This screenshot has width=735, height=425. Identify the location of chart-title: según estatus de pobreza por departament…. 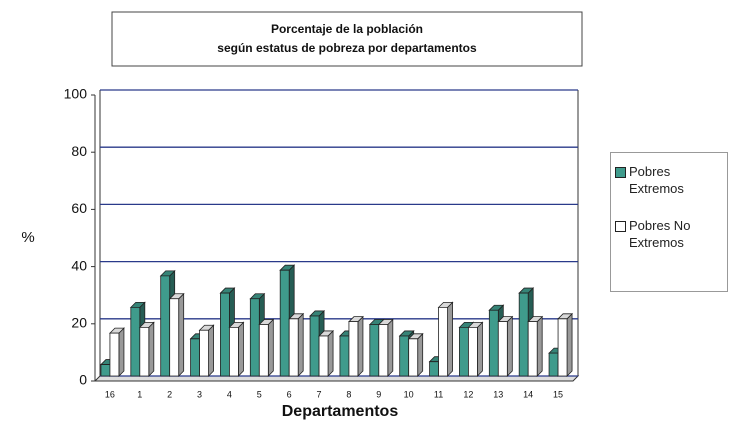
(347, 48).